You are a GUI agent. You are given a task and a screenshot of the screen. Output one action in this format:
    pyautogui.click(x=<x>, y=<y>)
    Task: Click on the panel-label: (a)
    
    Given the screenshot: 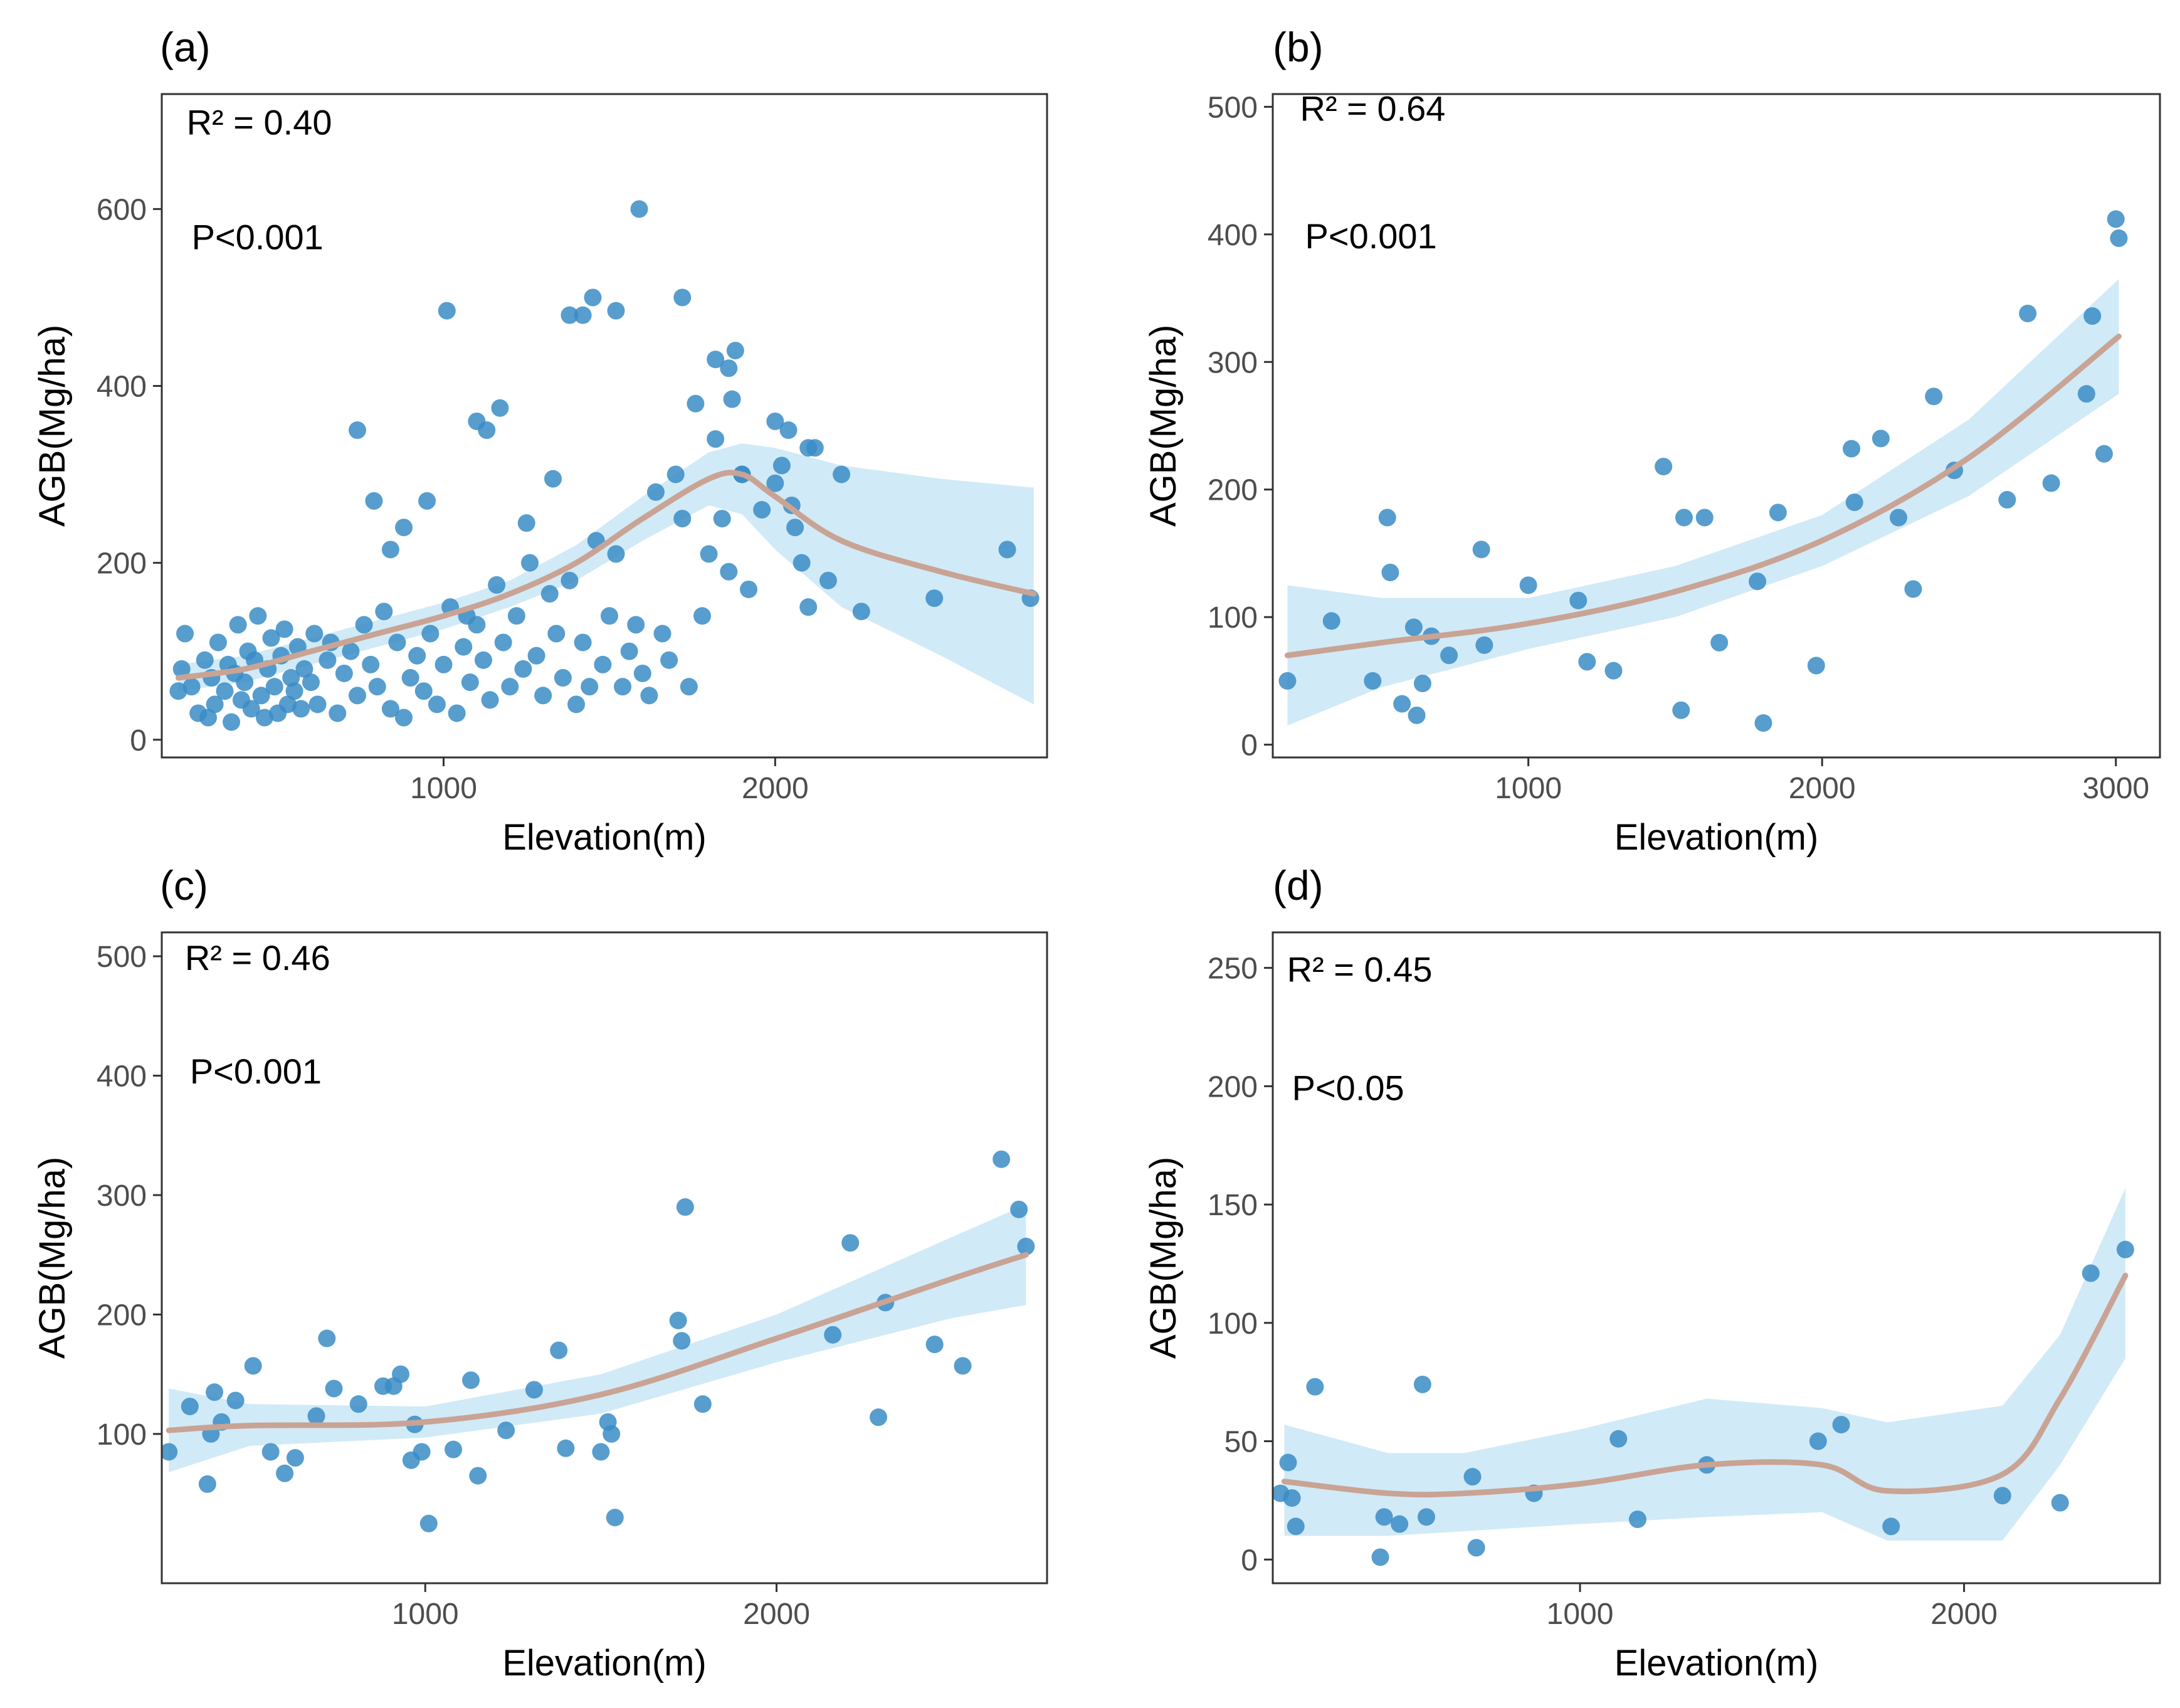 What is the action you would take?
    pyautogui.click(x=185, y=47)
    